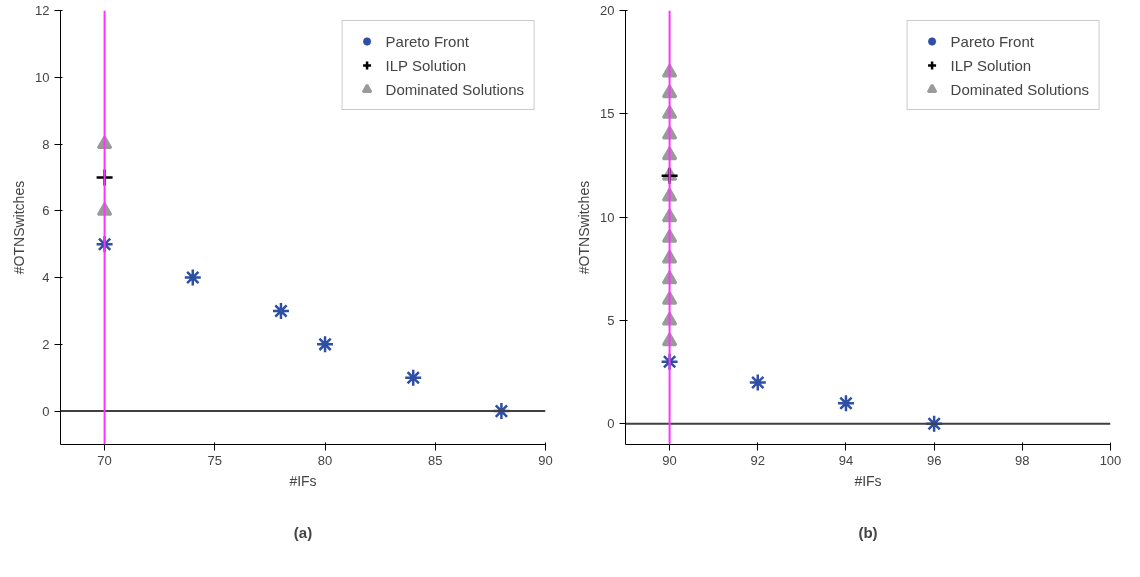  I want to click on y-tick-label: 20, so click(607, 10).